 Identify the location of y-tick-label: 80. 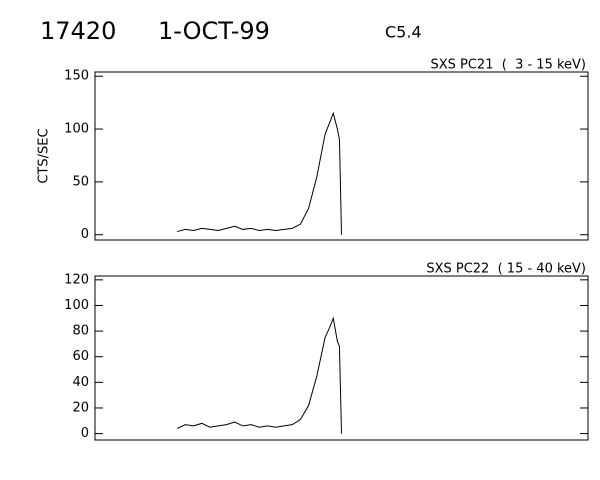
(80, 331).